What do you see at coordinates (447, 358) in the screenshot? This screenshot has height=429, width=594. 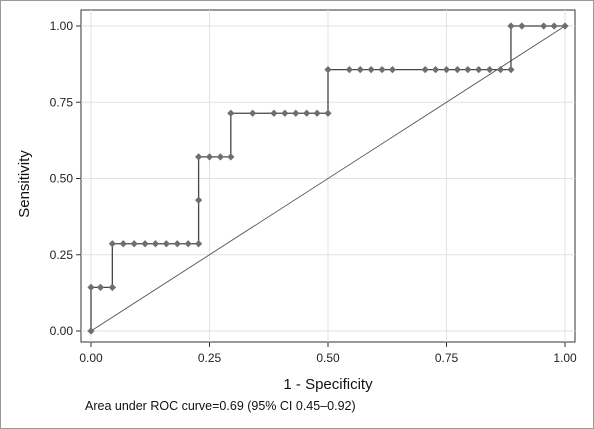 I see `x-tick-label: 0.75` at bounding box center [447, 358].